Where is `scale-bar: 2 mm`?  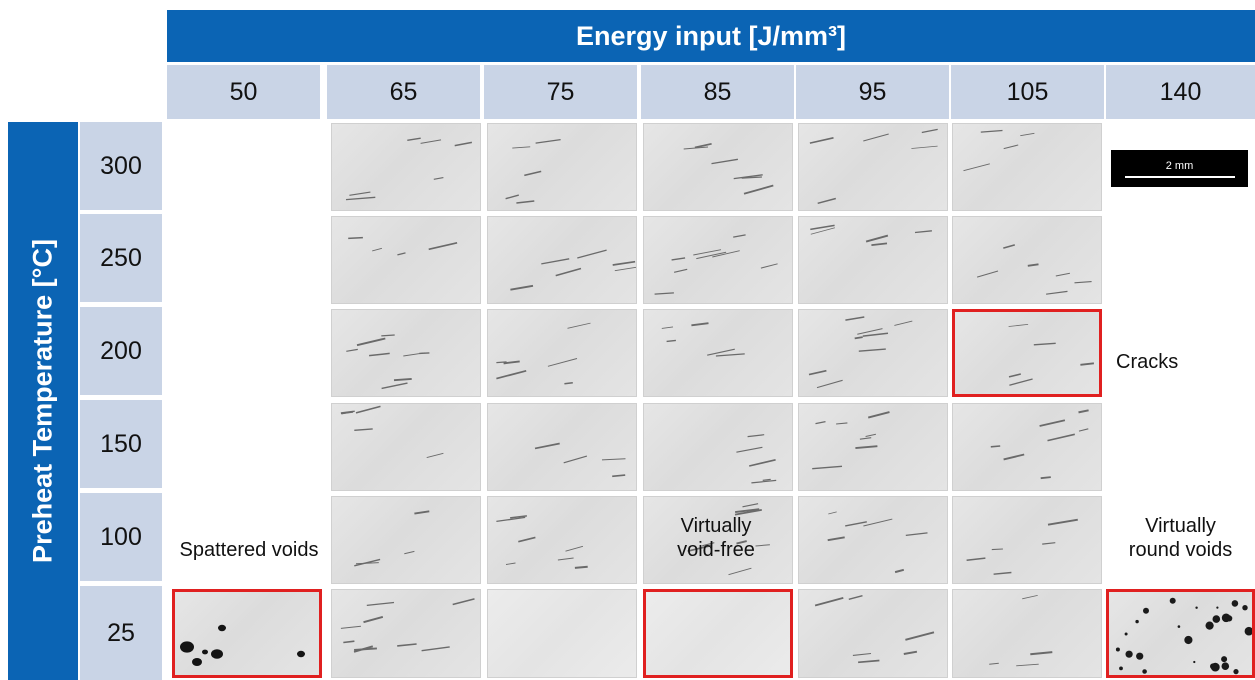 scale-bar: 2 mm is located at coordinates (1179, 168).